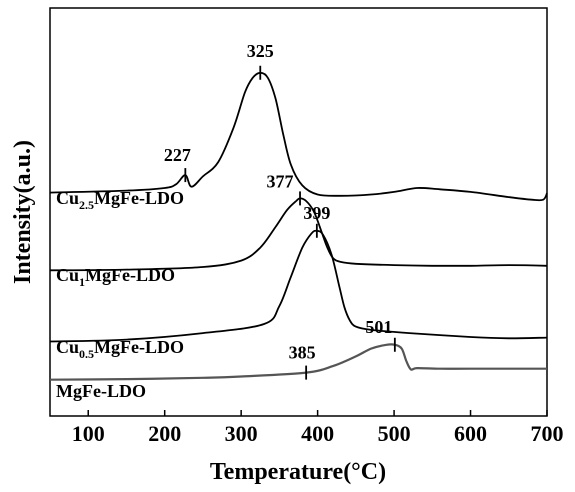  I want to click on series-label-1: Cu2.5MgFe-LDO, so click(120, 200).